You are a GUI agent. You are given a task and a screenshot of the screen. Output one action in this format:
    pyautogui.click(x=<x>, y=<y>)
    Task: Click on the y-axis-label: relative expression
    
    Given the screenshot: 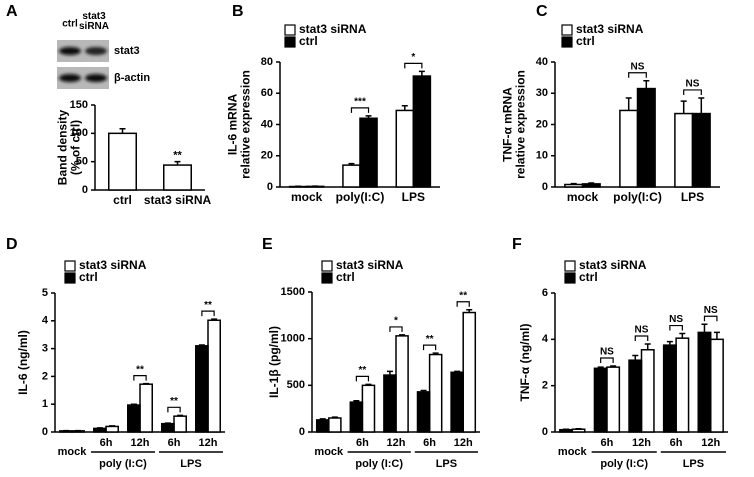 What is the action you would take?
    pyautogui.click(x=246, y=124)
    